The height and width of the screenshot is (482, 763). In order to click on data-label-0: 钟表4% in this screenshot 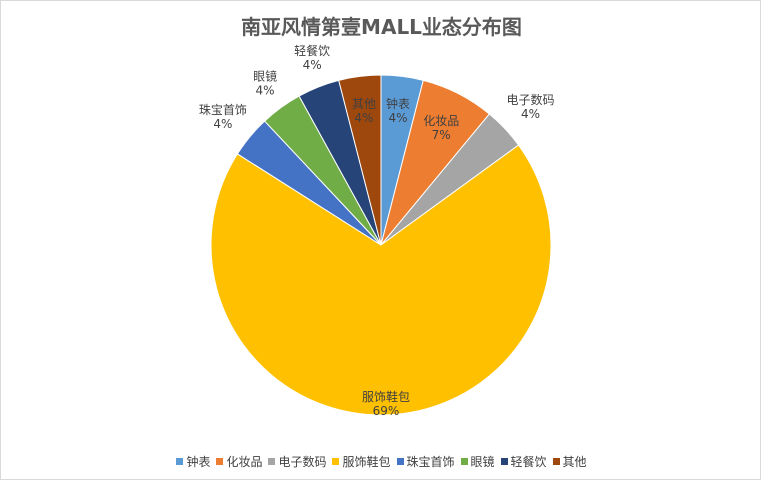, I will do `click(398, 110)`.